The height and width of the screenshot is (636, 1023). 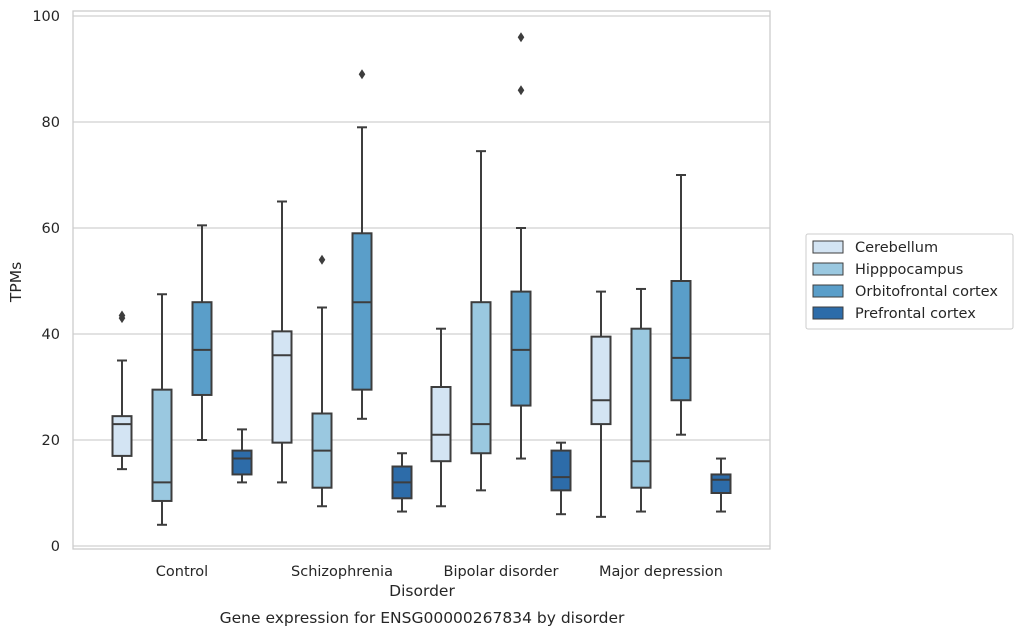 What do you see at coordinates (51, 335) in the screenshot?
I see `y-tick-label: 40` at bounding box center [51, 335].